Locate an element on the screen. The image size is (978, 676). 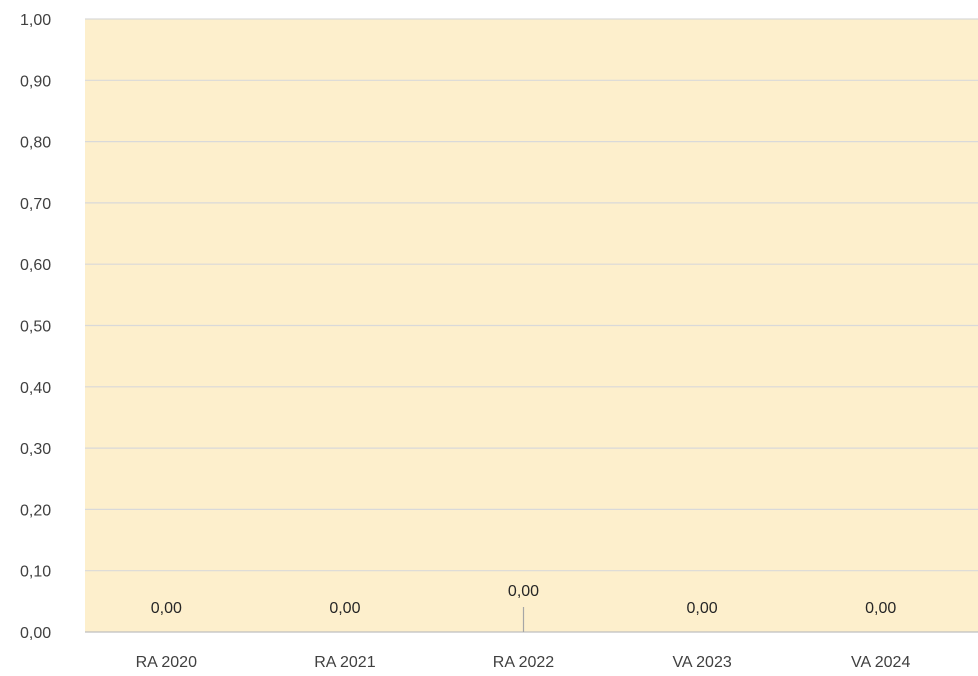
y-tick-label: 0,40 is located at coordinates (35, 388).